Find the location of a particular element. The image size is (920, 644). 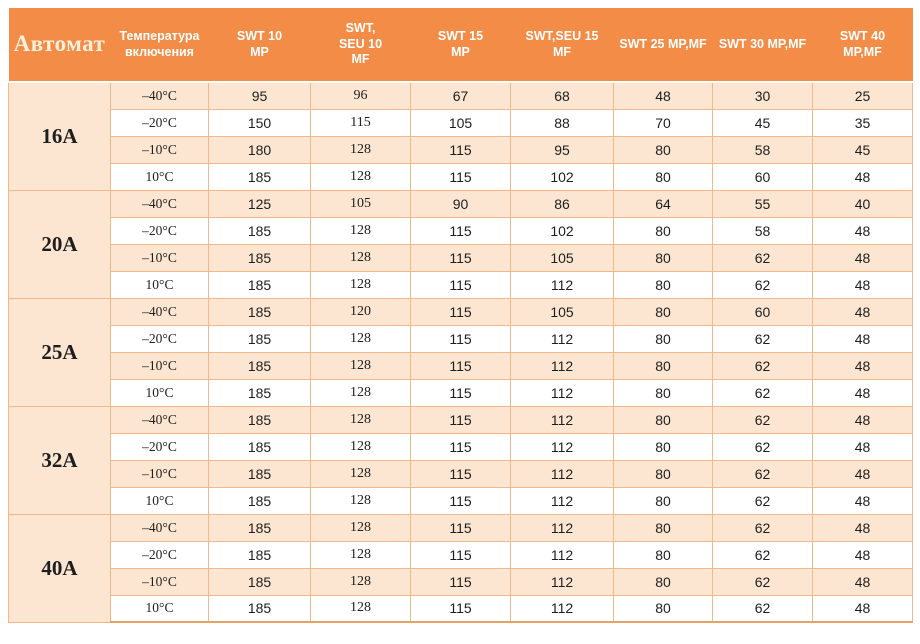

table-row: 10°C 185 128 115 102 80 60 48 is located at coordinates (461, 176).